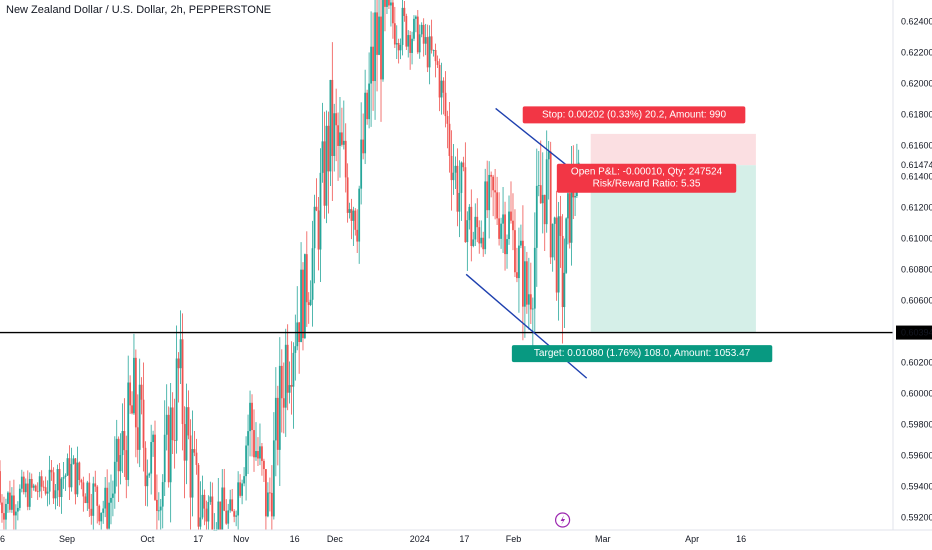  Describe the element at coordinates (646, 178) in the screenshot. I see `pnl-label-bg` at that location.